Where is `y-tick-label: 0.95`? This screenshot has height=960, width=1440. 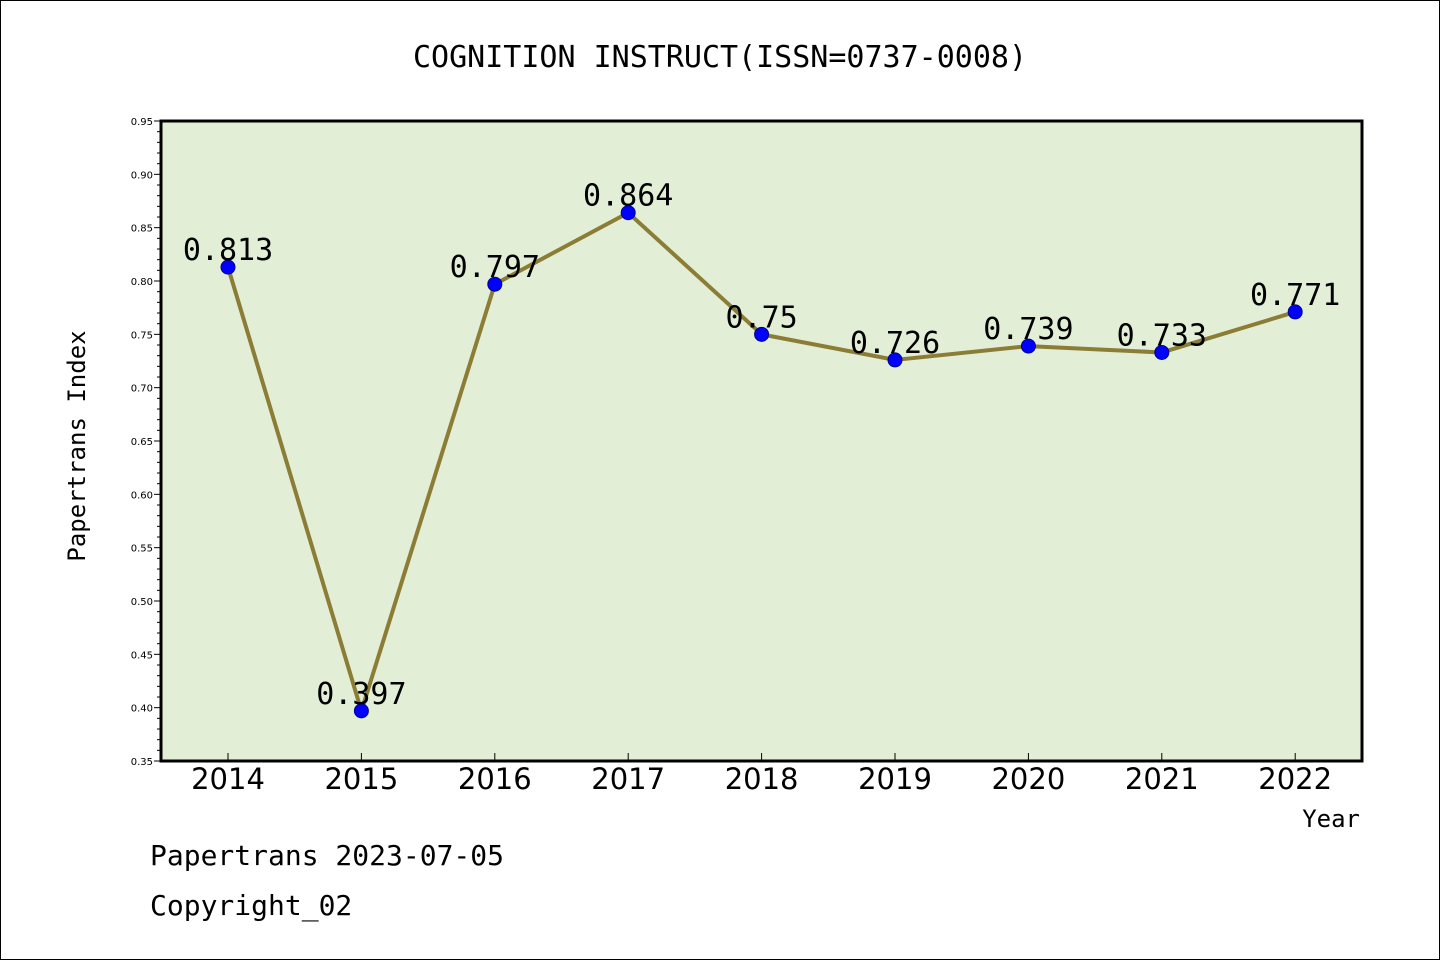
y-tick-label: 0.95 is located at coordinates (142, 122).